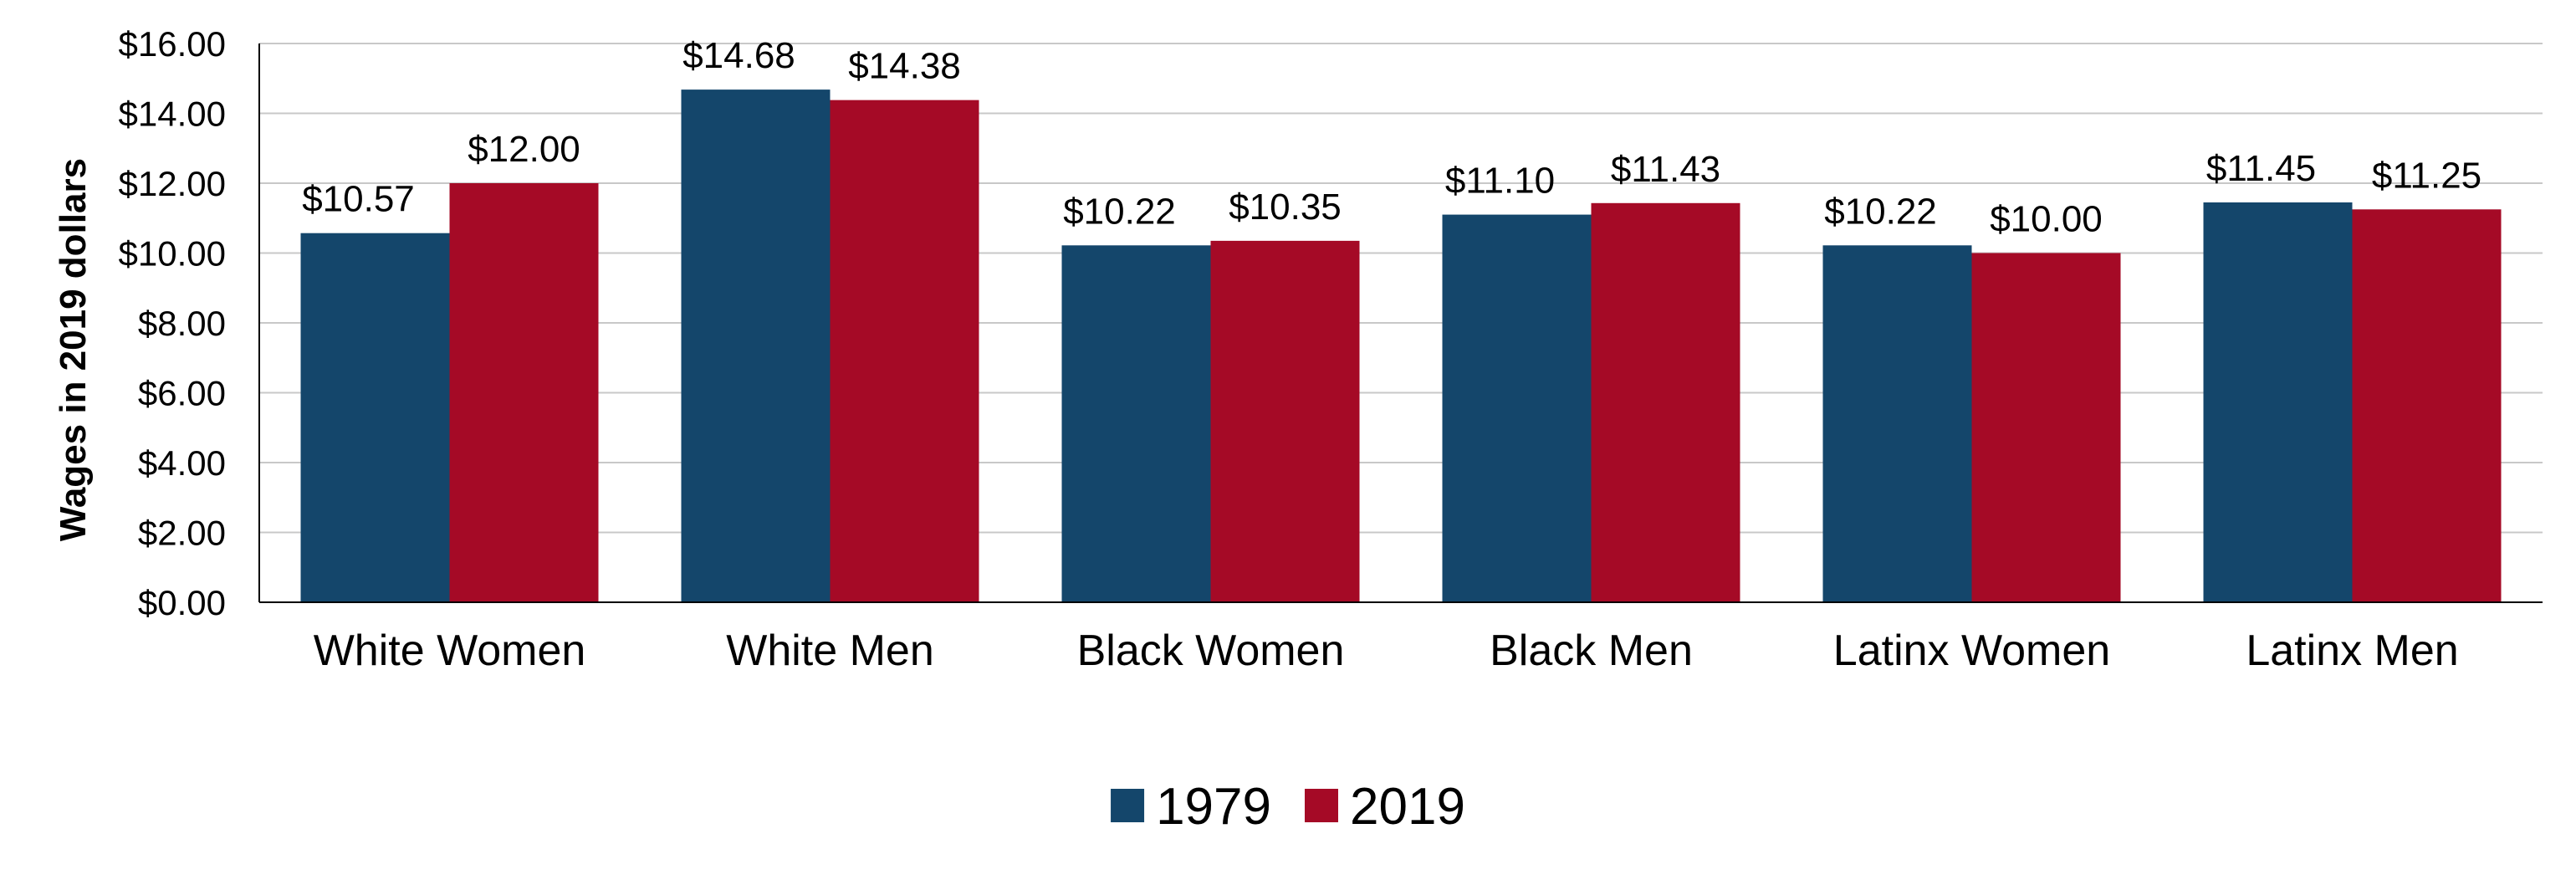 Image resolution: width=2576 pixels, height=885 pixels. I want to click on y-tick-label: $4.00, so click(182, 463).